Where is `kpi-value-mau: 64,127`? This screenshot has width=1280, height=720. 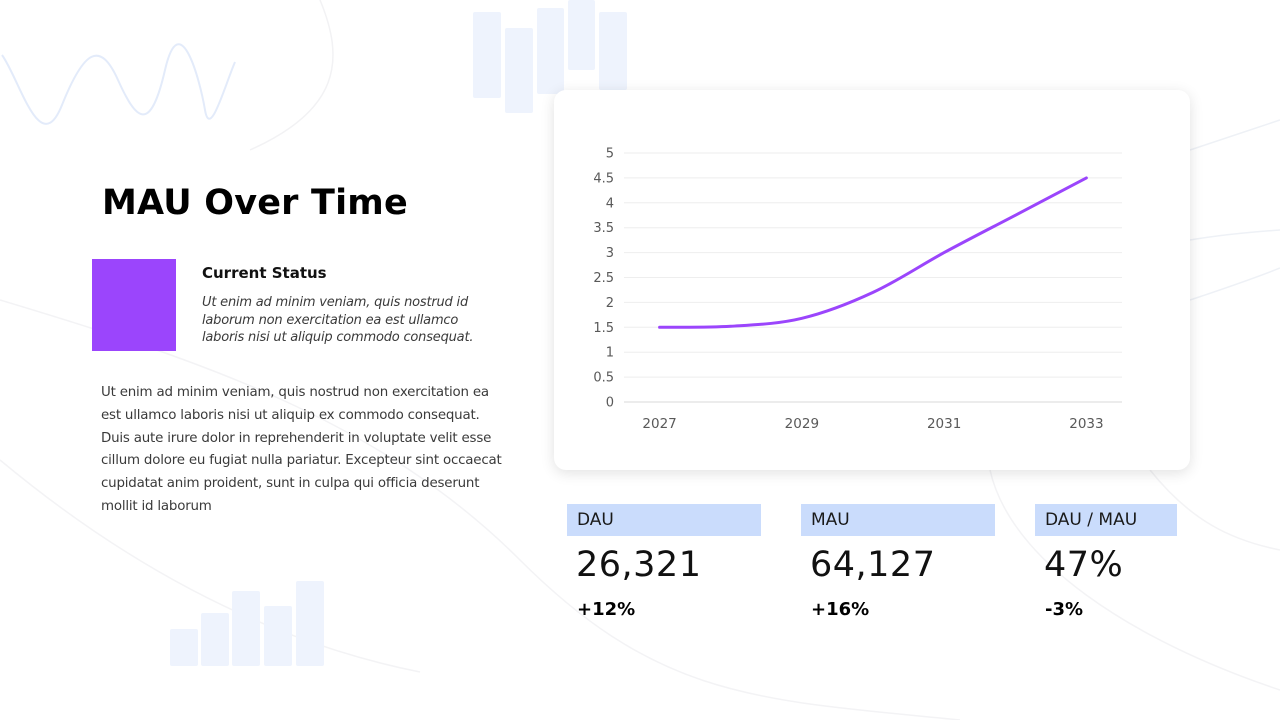
kpi-value-mau: 64,127 is located at coordinates (873, 565).